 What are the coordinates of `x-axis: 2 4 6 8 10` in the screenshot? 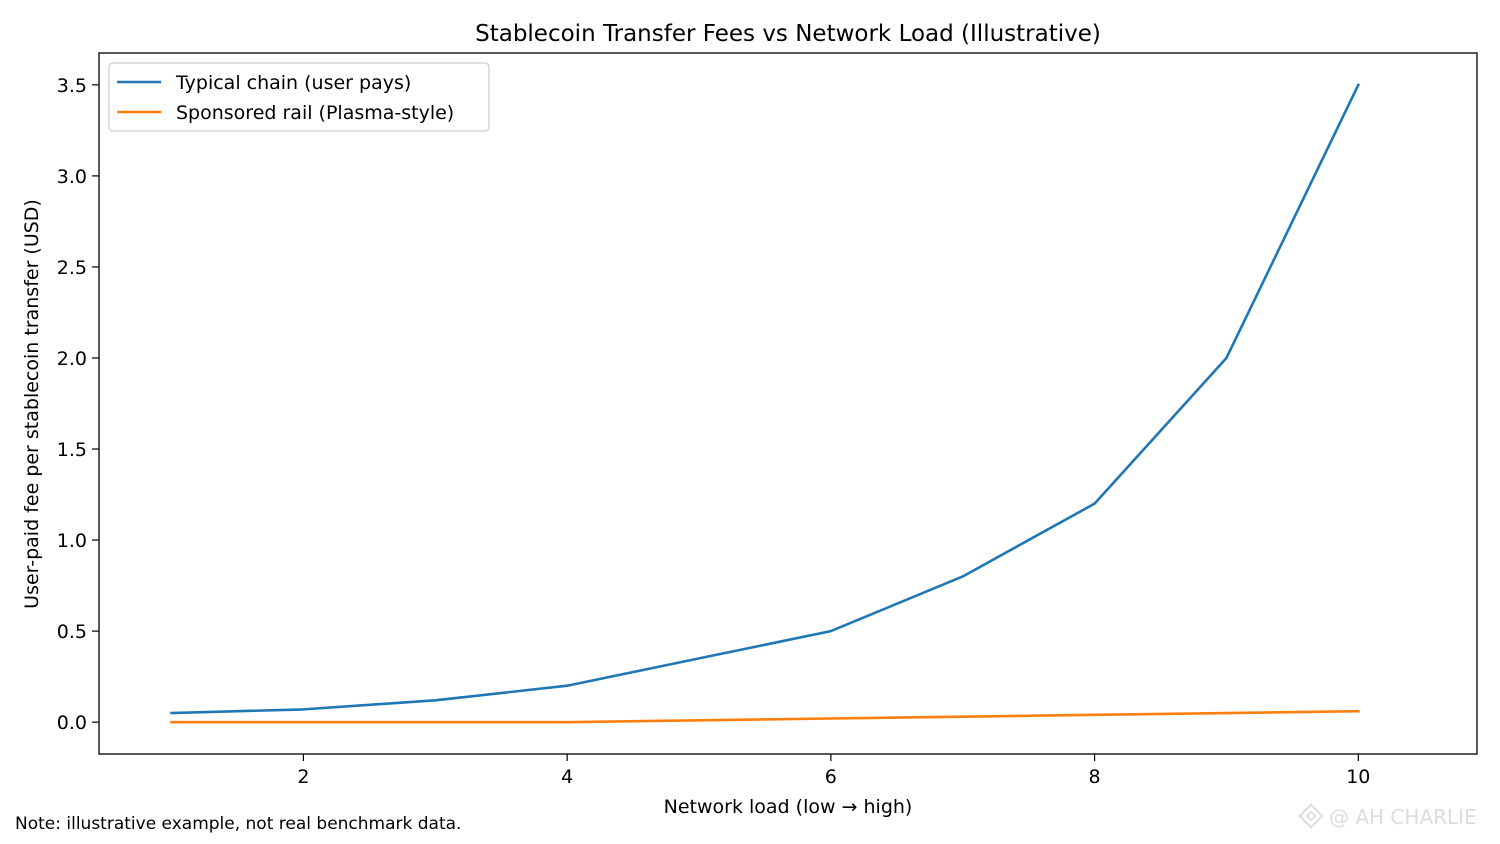 It's located at (833, 771).